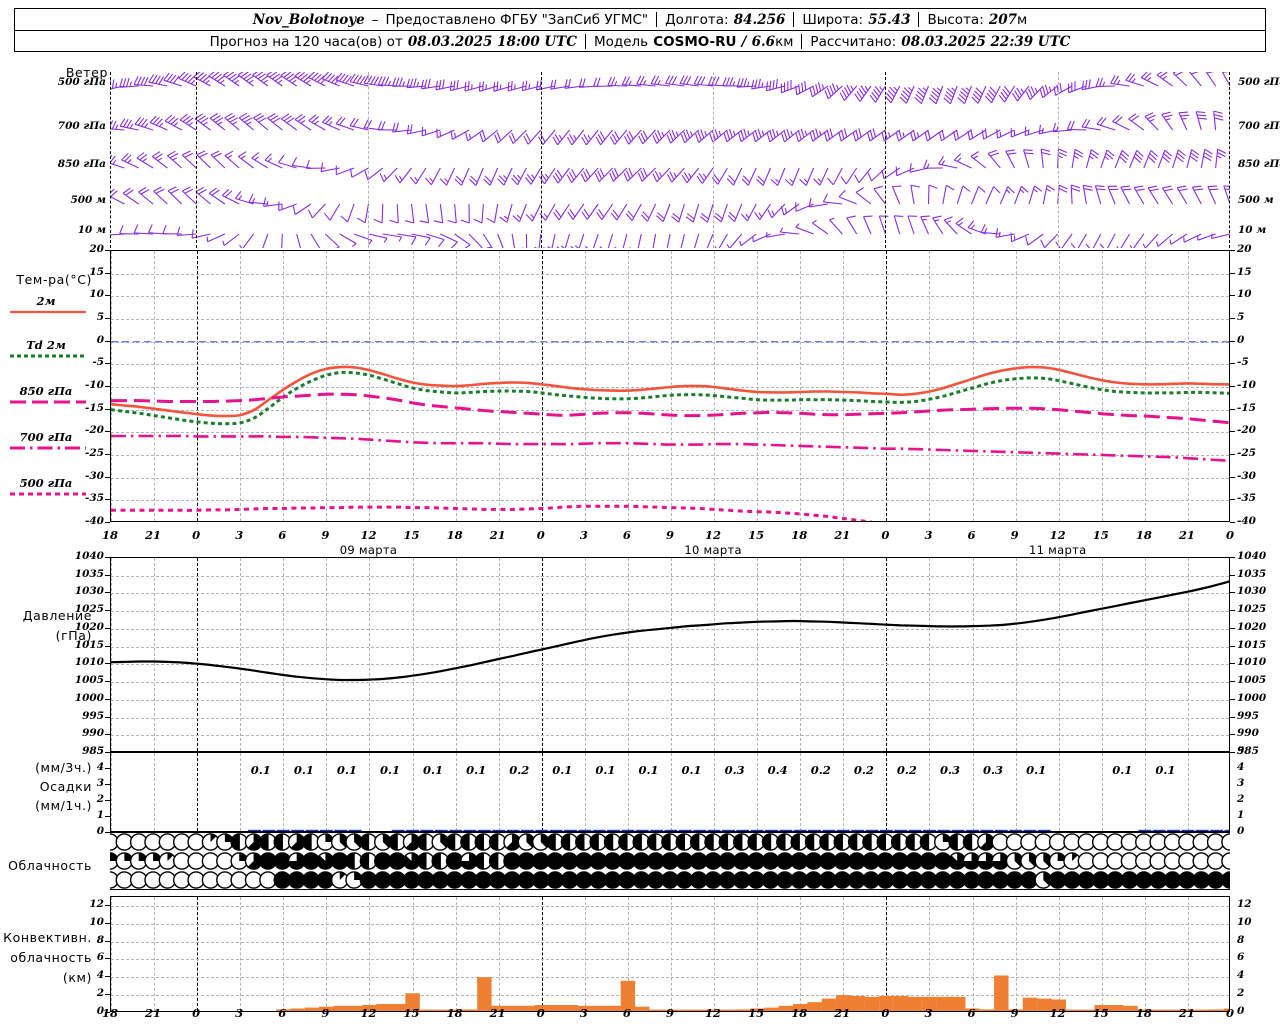  What do you see at coordinates (100, 1011) in the screenshot?
I see `conv-axis-label-left: 0` at bounding box center [100, 1011].